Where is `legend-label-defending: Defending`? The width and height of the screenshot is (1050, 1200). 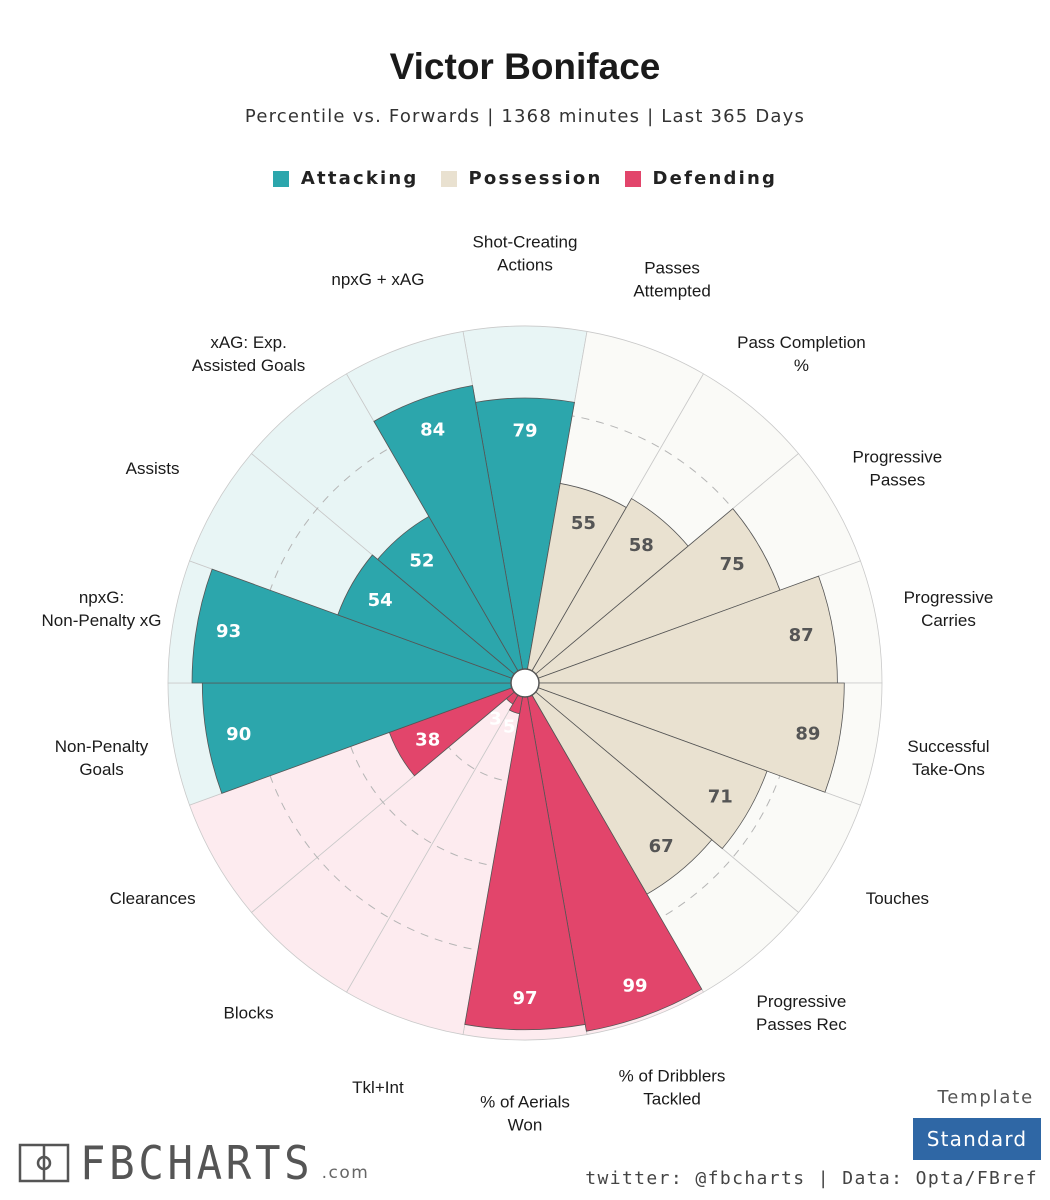
legend-label-defending: Defending is located at coordinates (715, 178).